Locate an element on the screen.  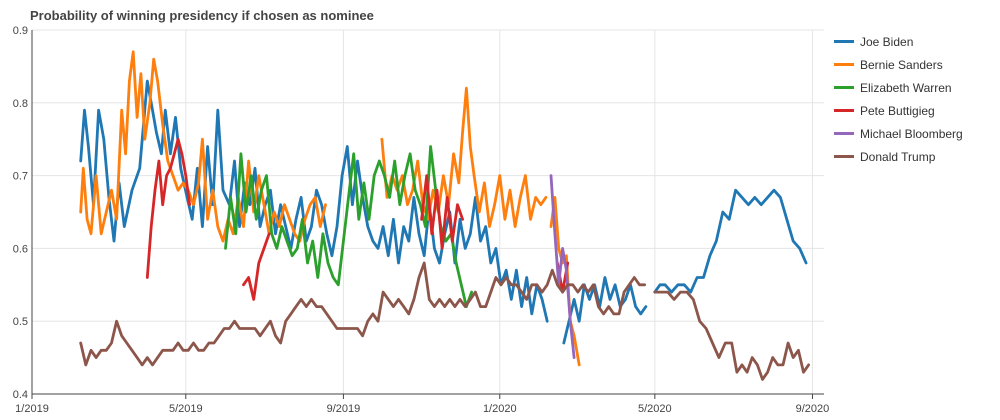
legend-item-elizabeth-warren: Elizabeth Warren is located at coordinates (898, 87).